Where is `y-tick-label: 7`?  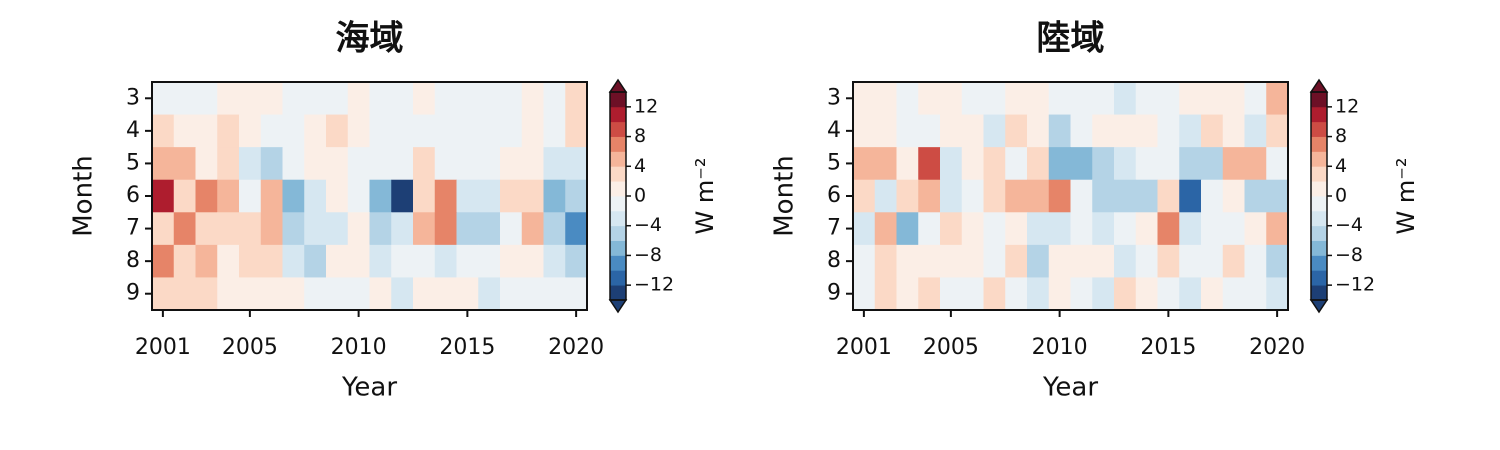 y-tick-label: 7 is located at coordinates (834, 228).